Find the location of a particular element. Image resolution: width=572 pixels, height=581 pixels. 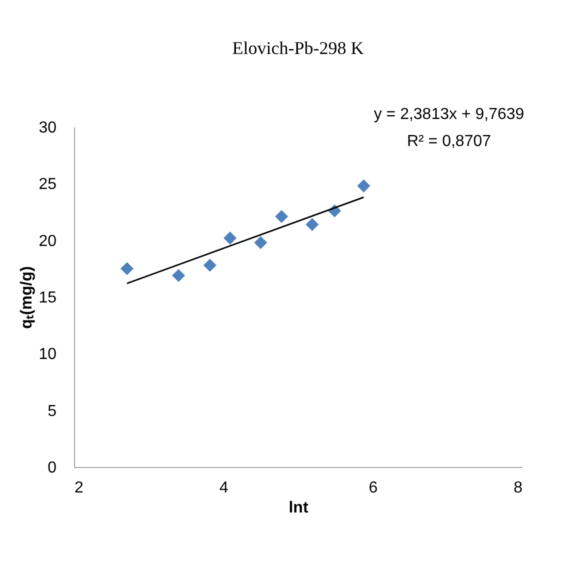

y-tick-label: 25 is located at coordinates (47, 185).